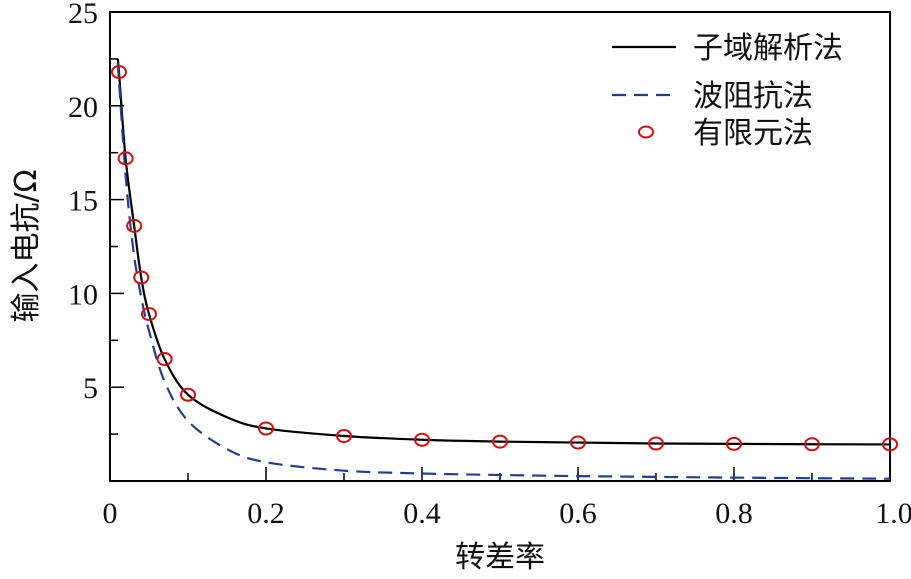 The image size is (911, 579). Describe the element at coordinates (422, 513) in the screenshot. I see `x-tick-label: 0.4` at that location.